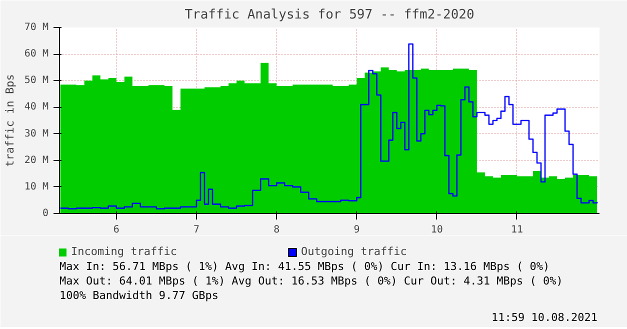 This screenshot has width=627, height=329. I want to click on text: 100% Bandwidth 9.77 GBps, so click(139, 295).